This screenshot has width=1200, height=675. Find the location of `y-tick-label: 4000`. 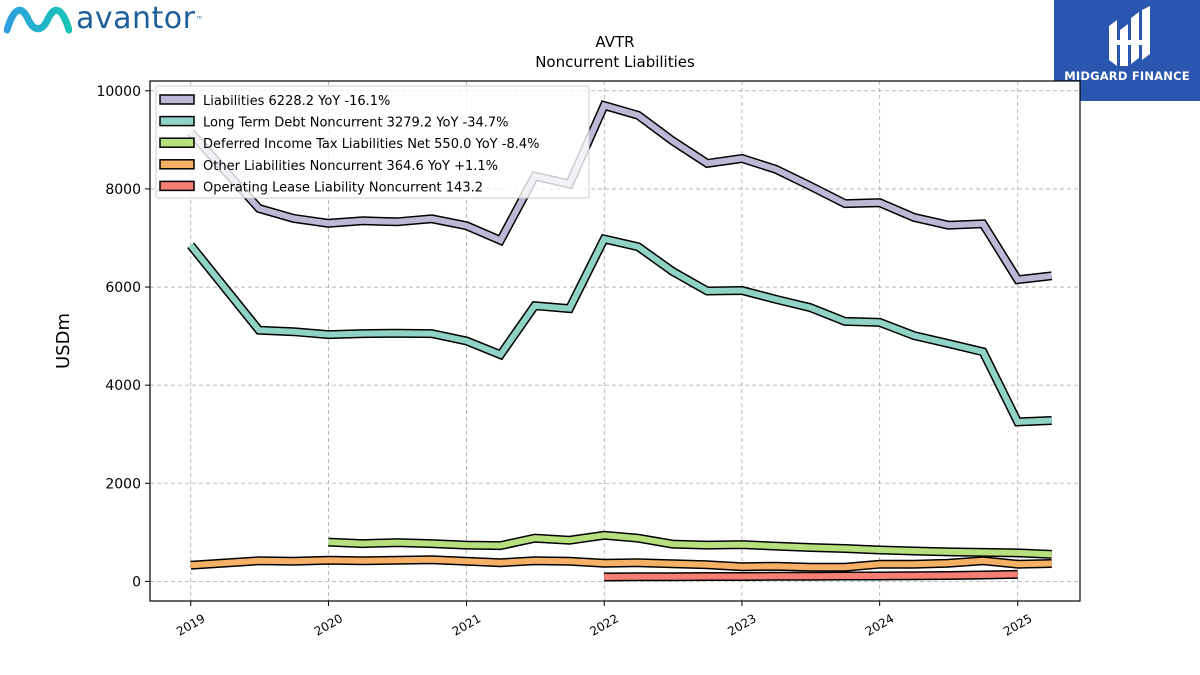

y-tick-label: 4000 is located at coordinates (123, 386).